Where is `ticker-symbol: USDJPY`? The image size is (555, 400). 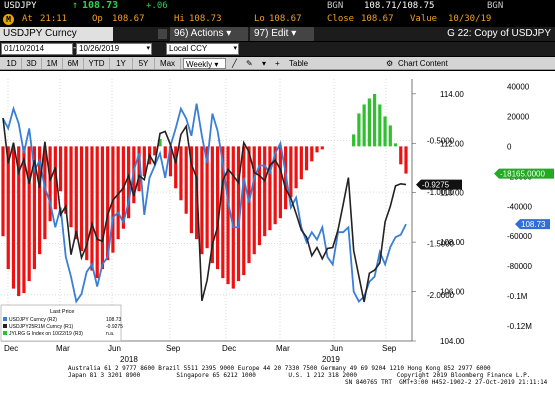 ticker-symbol: USDJPY is located at coordinates (20, 6).